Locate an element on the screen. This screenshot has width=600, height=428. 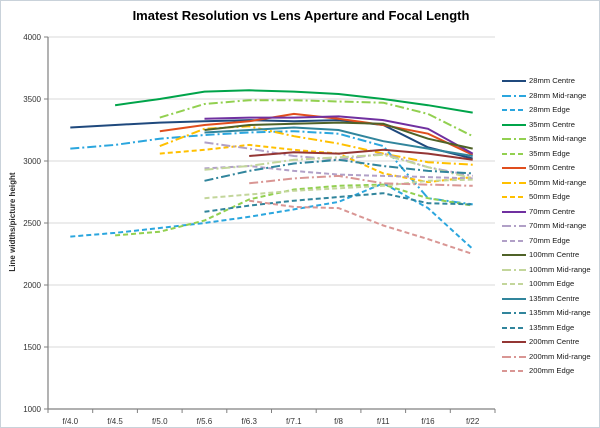
y-tick-label: 2500 is located at coordinates (32, 223).